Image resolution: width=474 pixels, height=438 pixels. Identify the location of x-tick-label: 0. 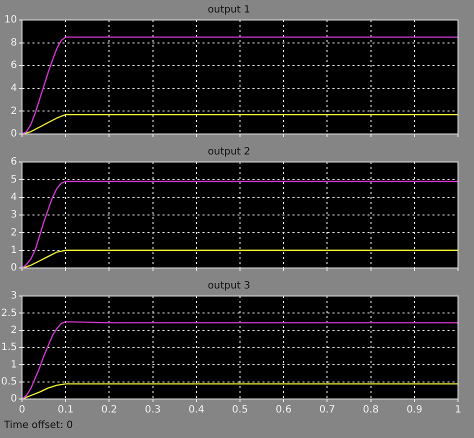
(22, 410).